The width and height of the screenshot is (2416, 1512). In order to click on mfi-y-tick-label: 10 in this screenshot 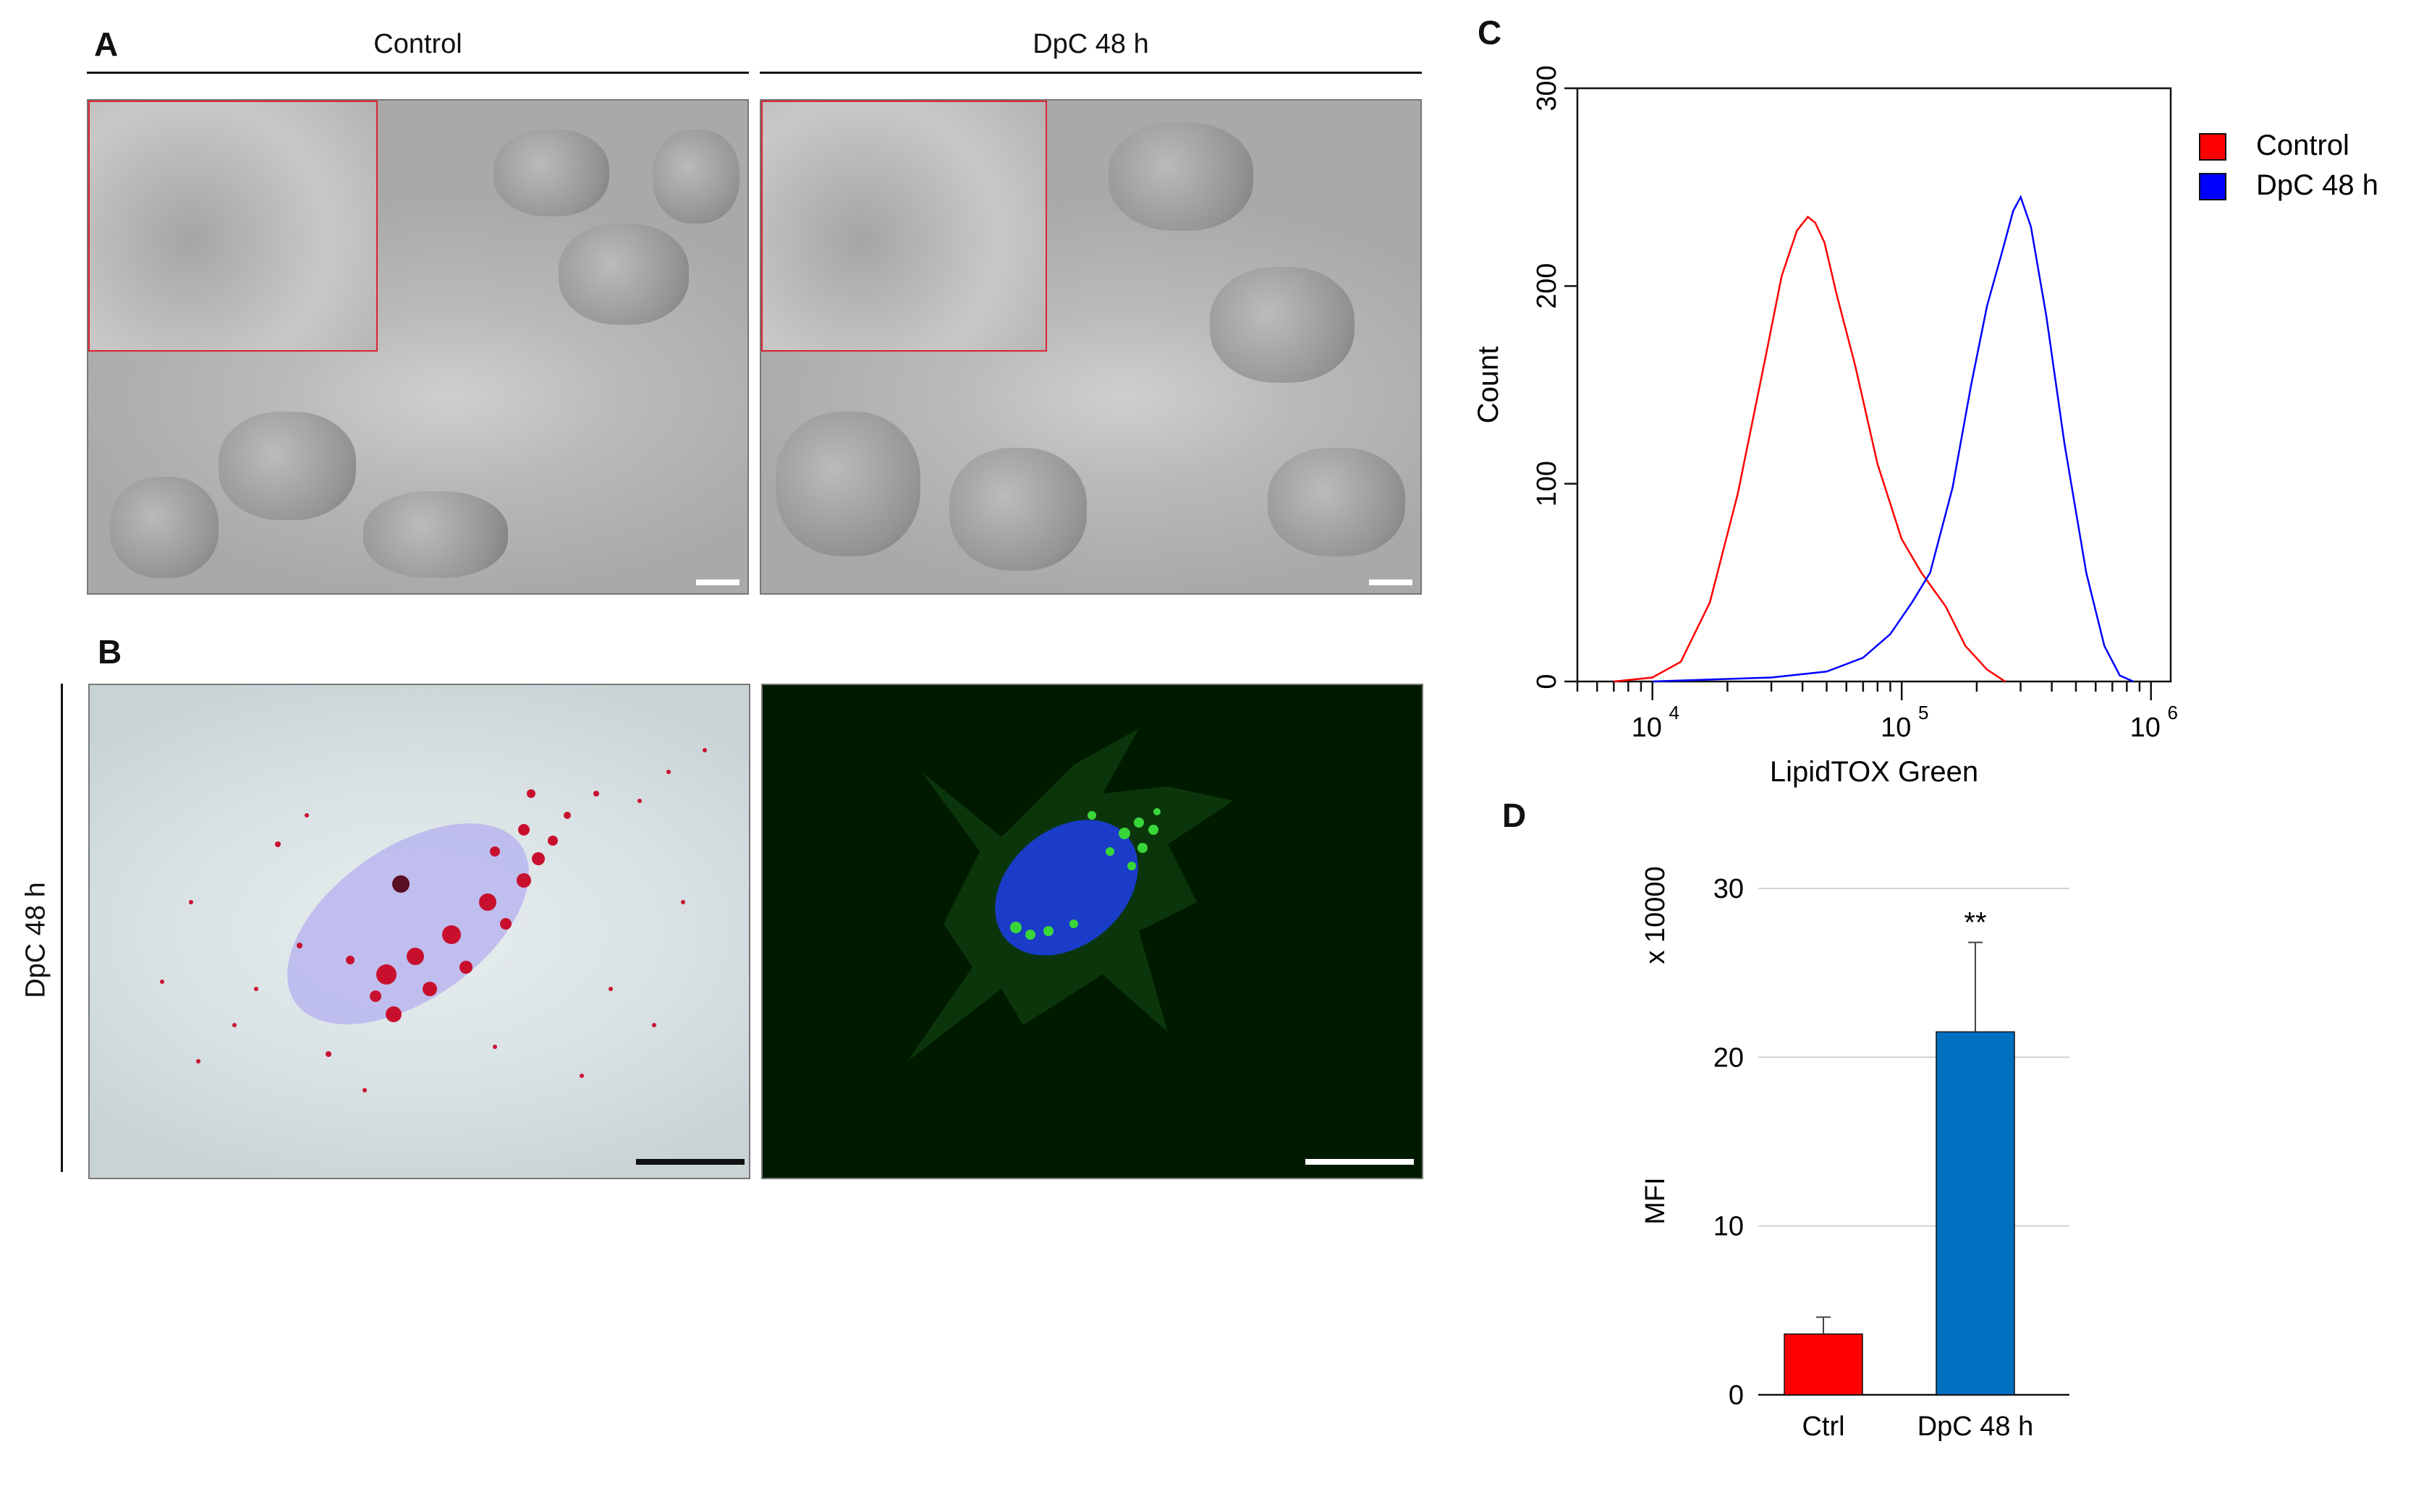, I will do `click(1728, 1227)`.